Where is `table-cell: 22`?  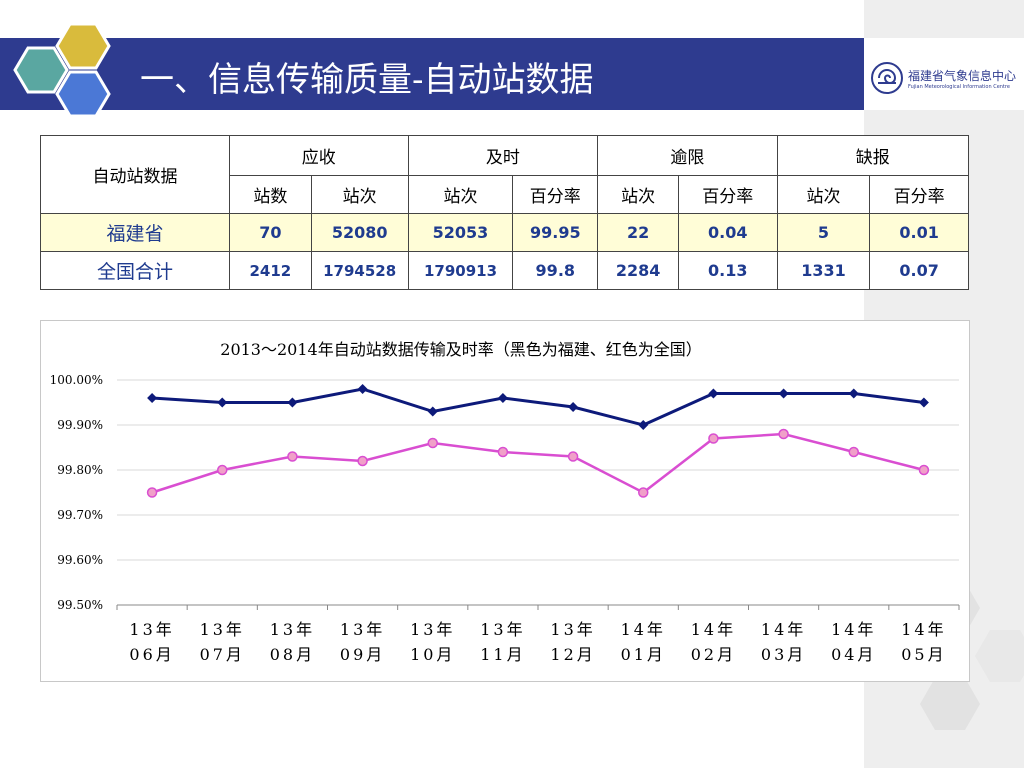
table-cell: 22 is located at coordinates (638, 232).